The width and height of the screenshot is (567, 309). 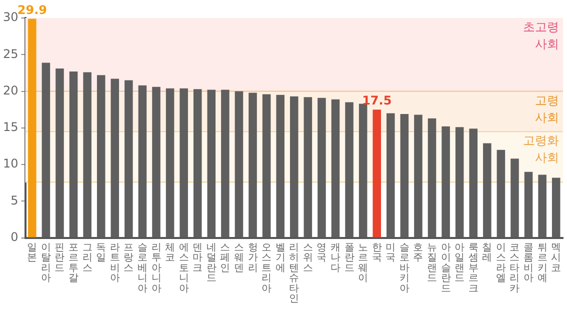 I want to click on y-tick-label: 10, so click(x=10, y=163).